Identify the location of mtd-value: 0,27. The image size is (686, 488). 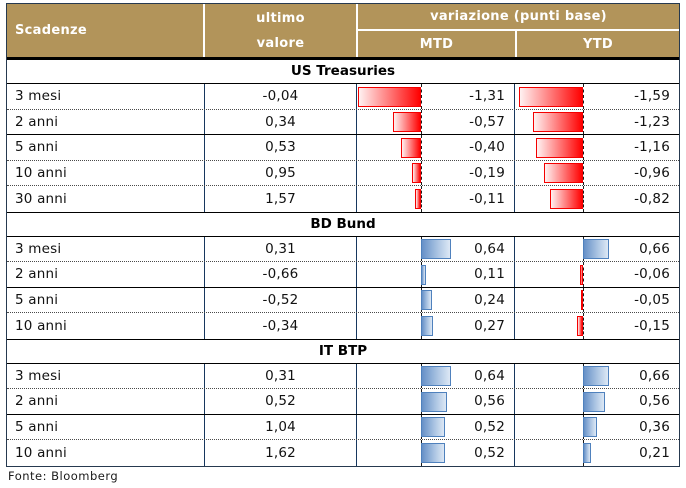
(489, 325).